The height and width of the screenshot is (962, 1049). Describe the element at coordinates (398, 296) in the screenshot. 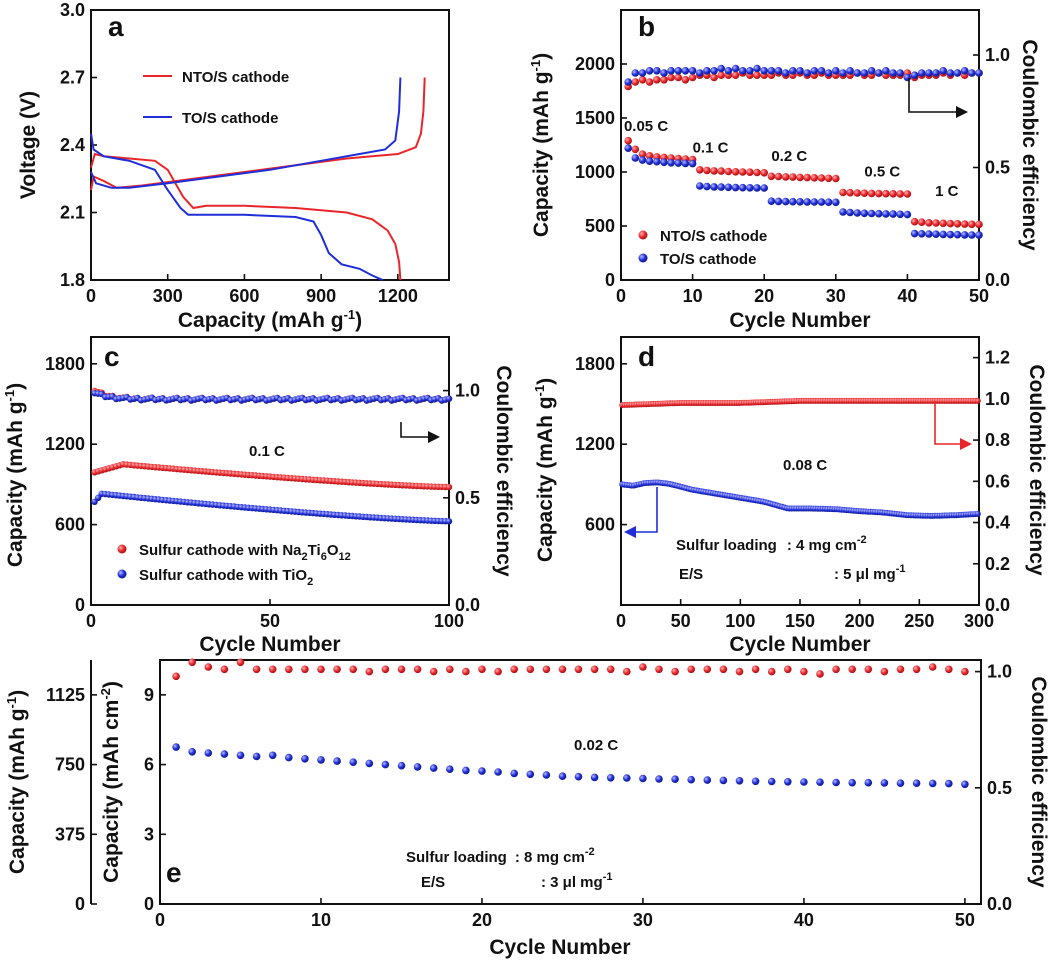

I see `x-tick-label: 1200` at that location.